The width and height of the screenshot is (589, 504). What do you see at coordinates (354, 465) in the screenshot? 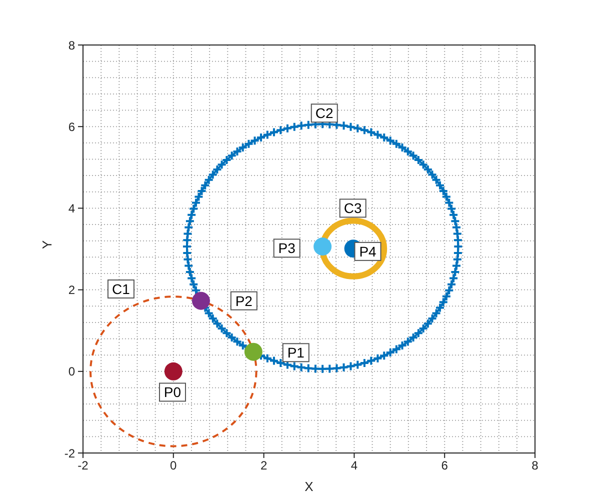
I see `x-tick-label: 4` at bounding box center [354, 465].